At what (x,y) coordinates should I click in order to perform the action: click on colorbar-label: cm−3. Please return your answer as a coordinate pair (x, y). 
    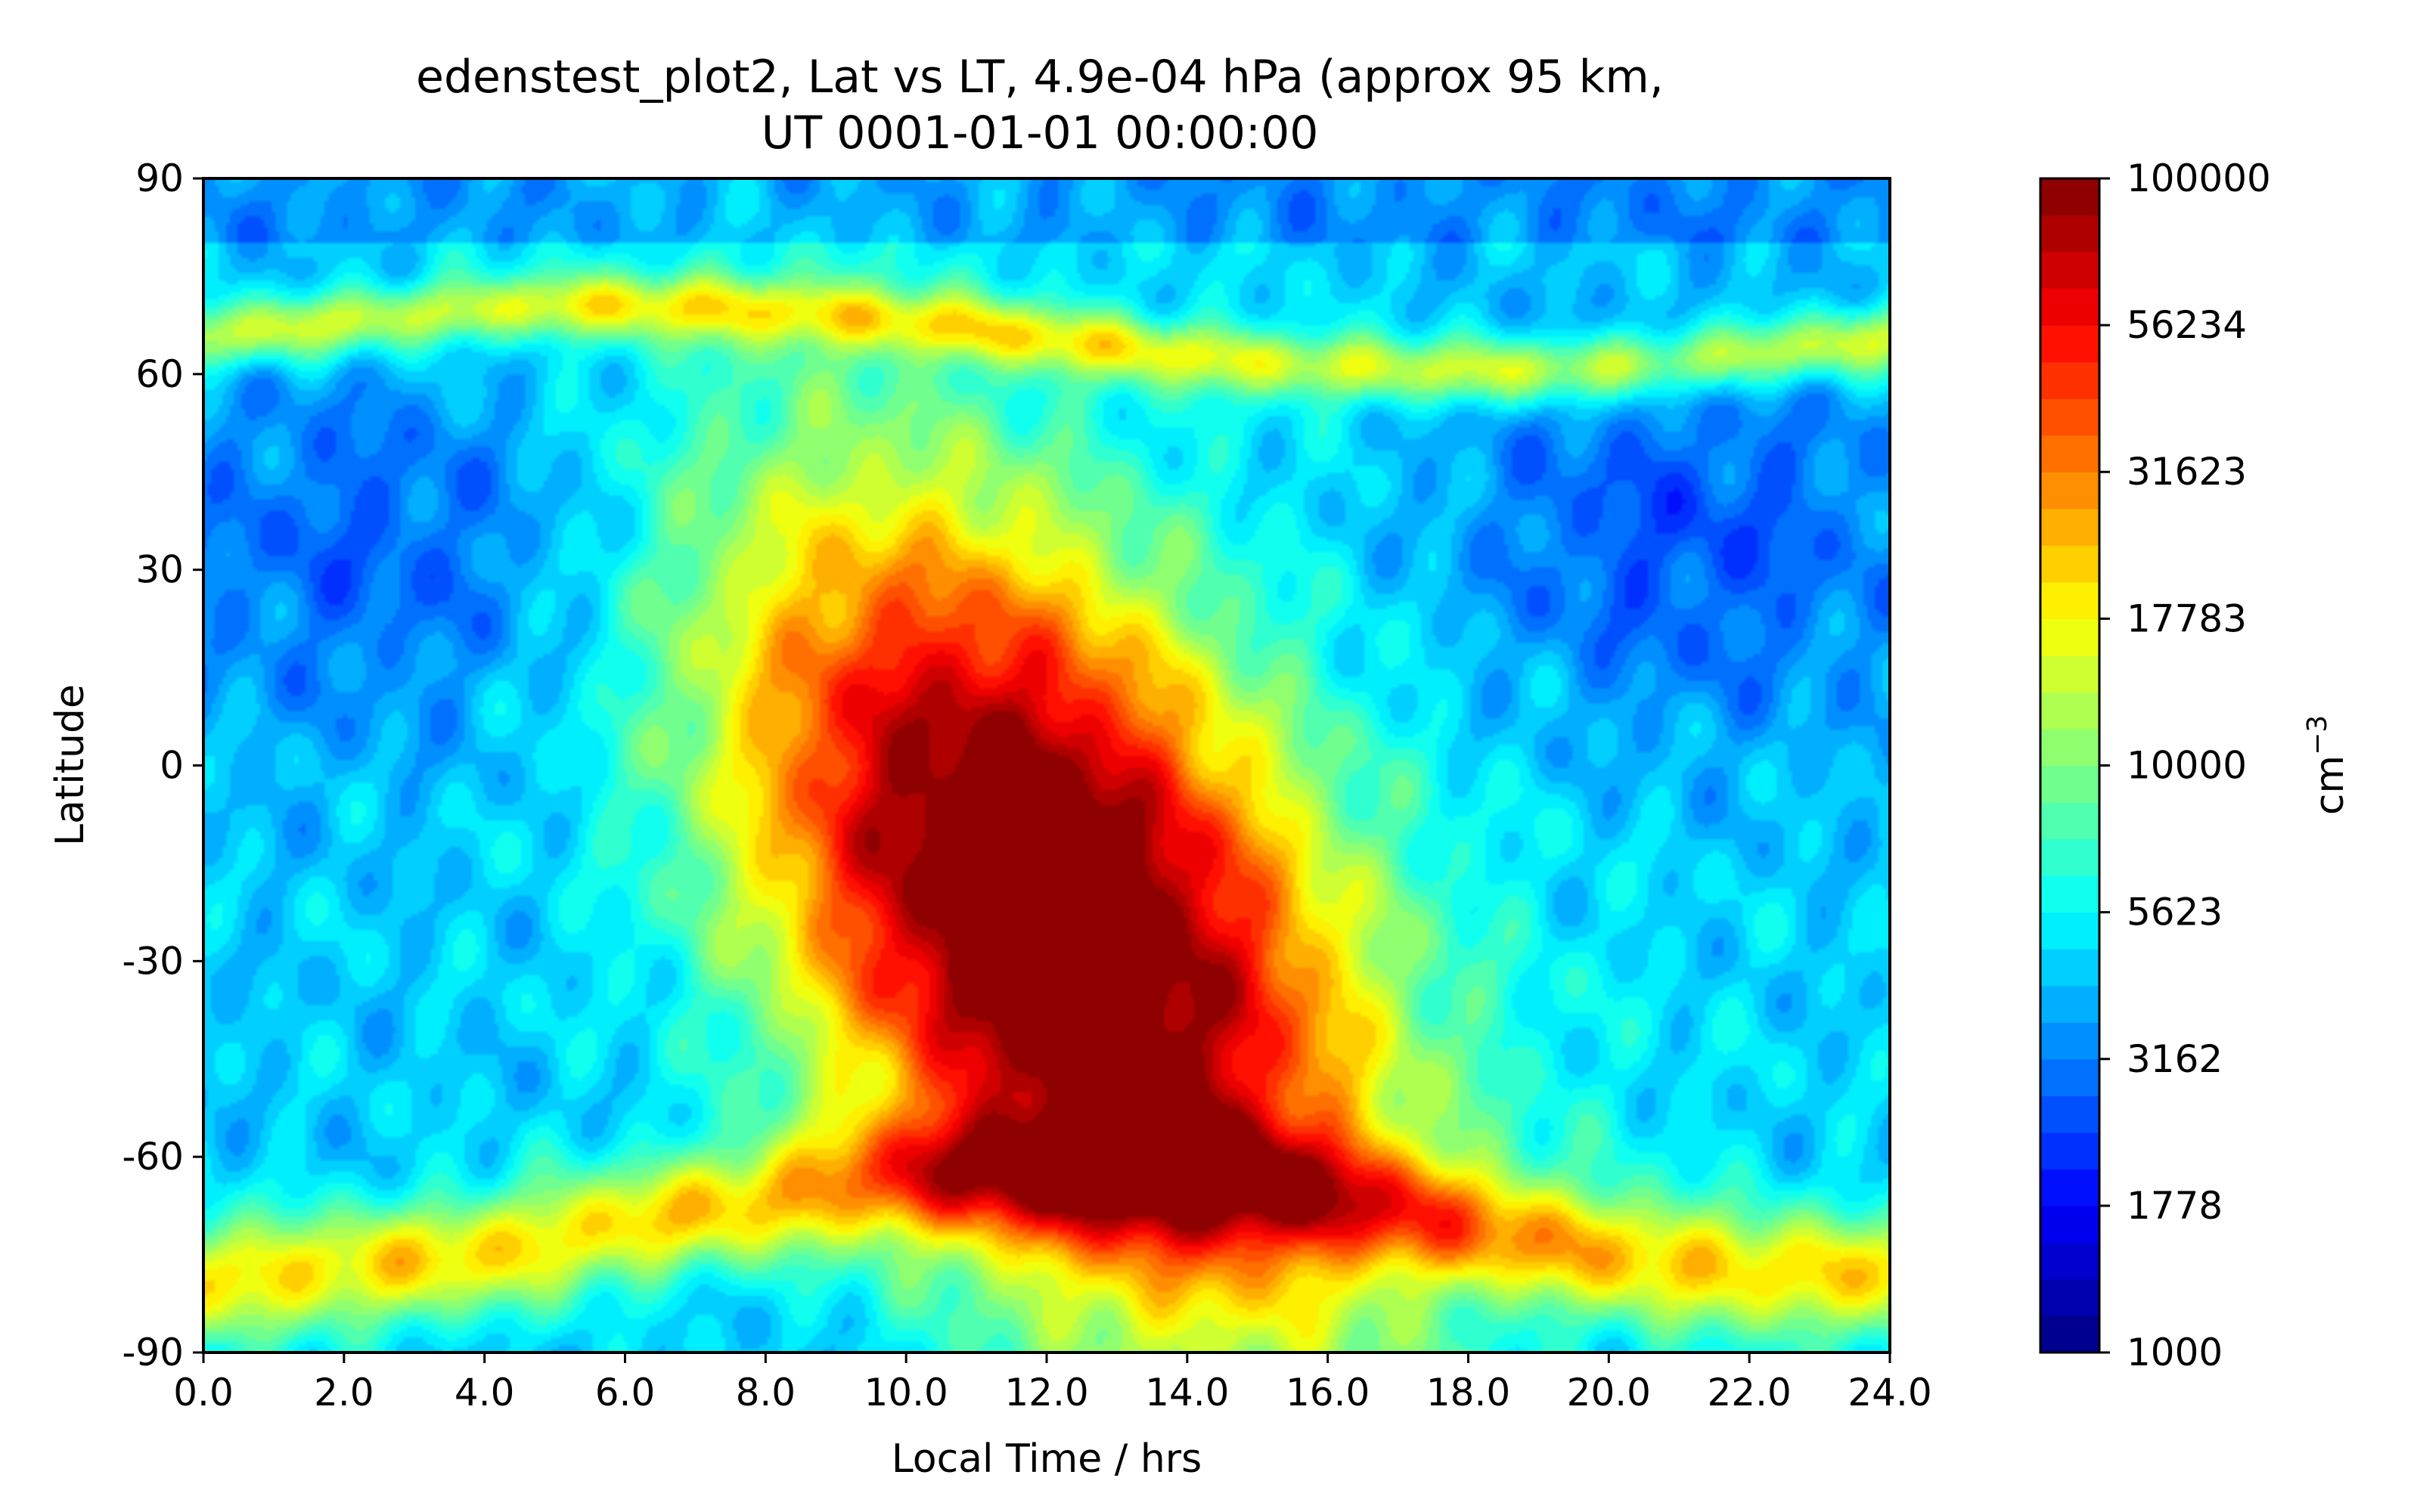
    Looking at the image, I should click on (2327, 765).